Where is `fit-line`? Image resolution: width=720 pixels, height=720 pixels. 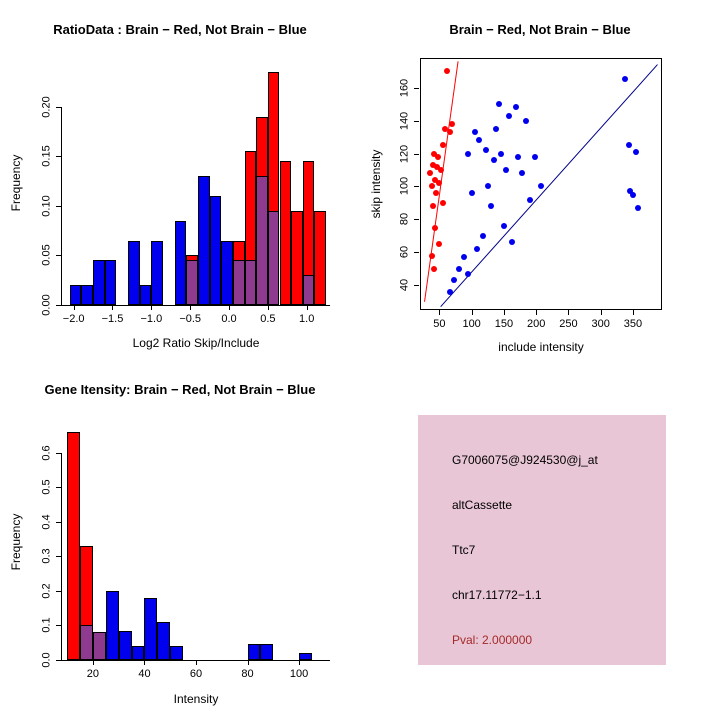
fit-line is located at coordinates (549, 186).